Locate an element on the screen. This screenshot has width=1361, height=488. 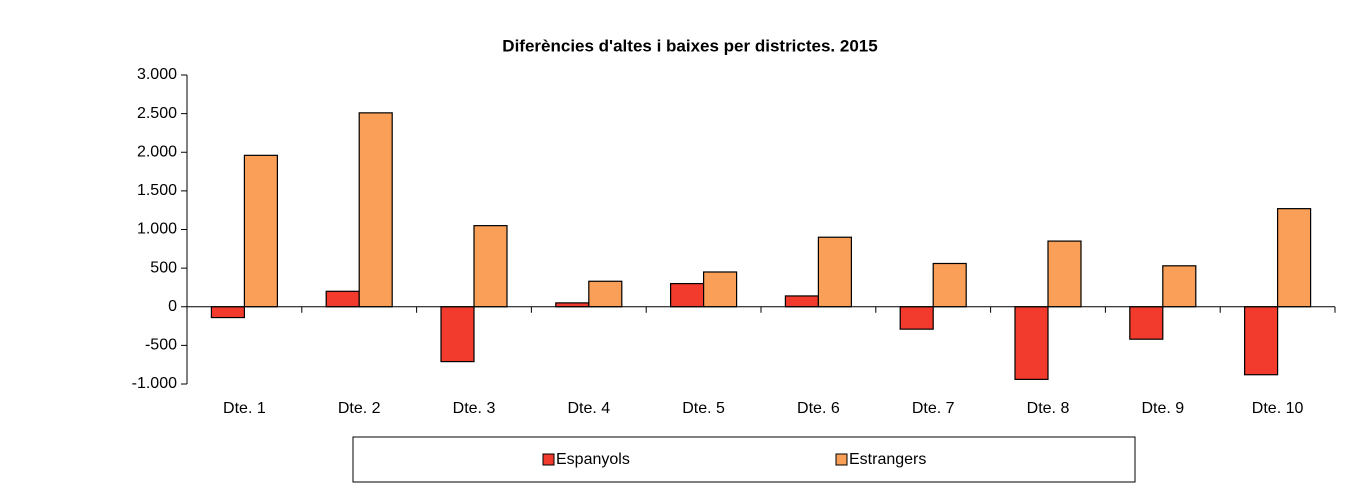
y-tick-label: 2.500 is located at coordinates (157, 113).